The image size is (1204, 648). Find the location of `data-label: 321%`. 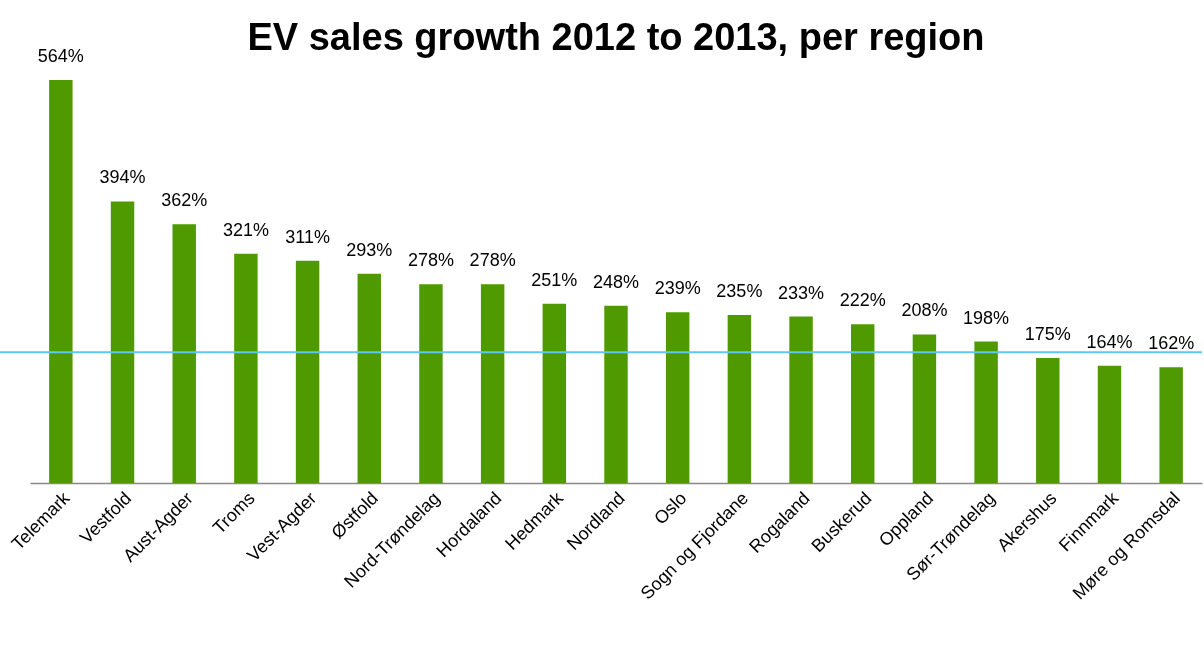

data-label: 321% is located at coordinates (245, 229).